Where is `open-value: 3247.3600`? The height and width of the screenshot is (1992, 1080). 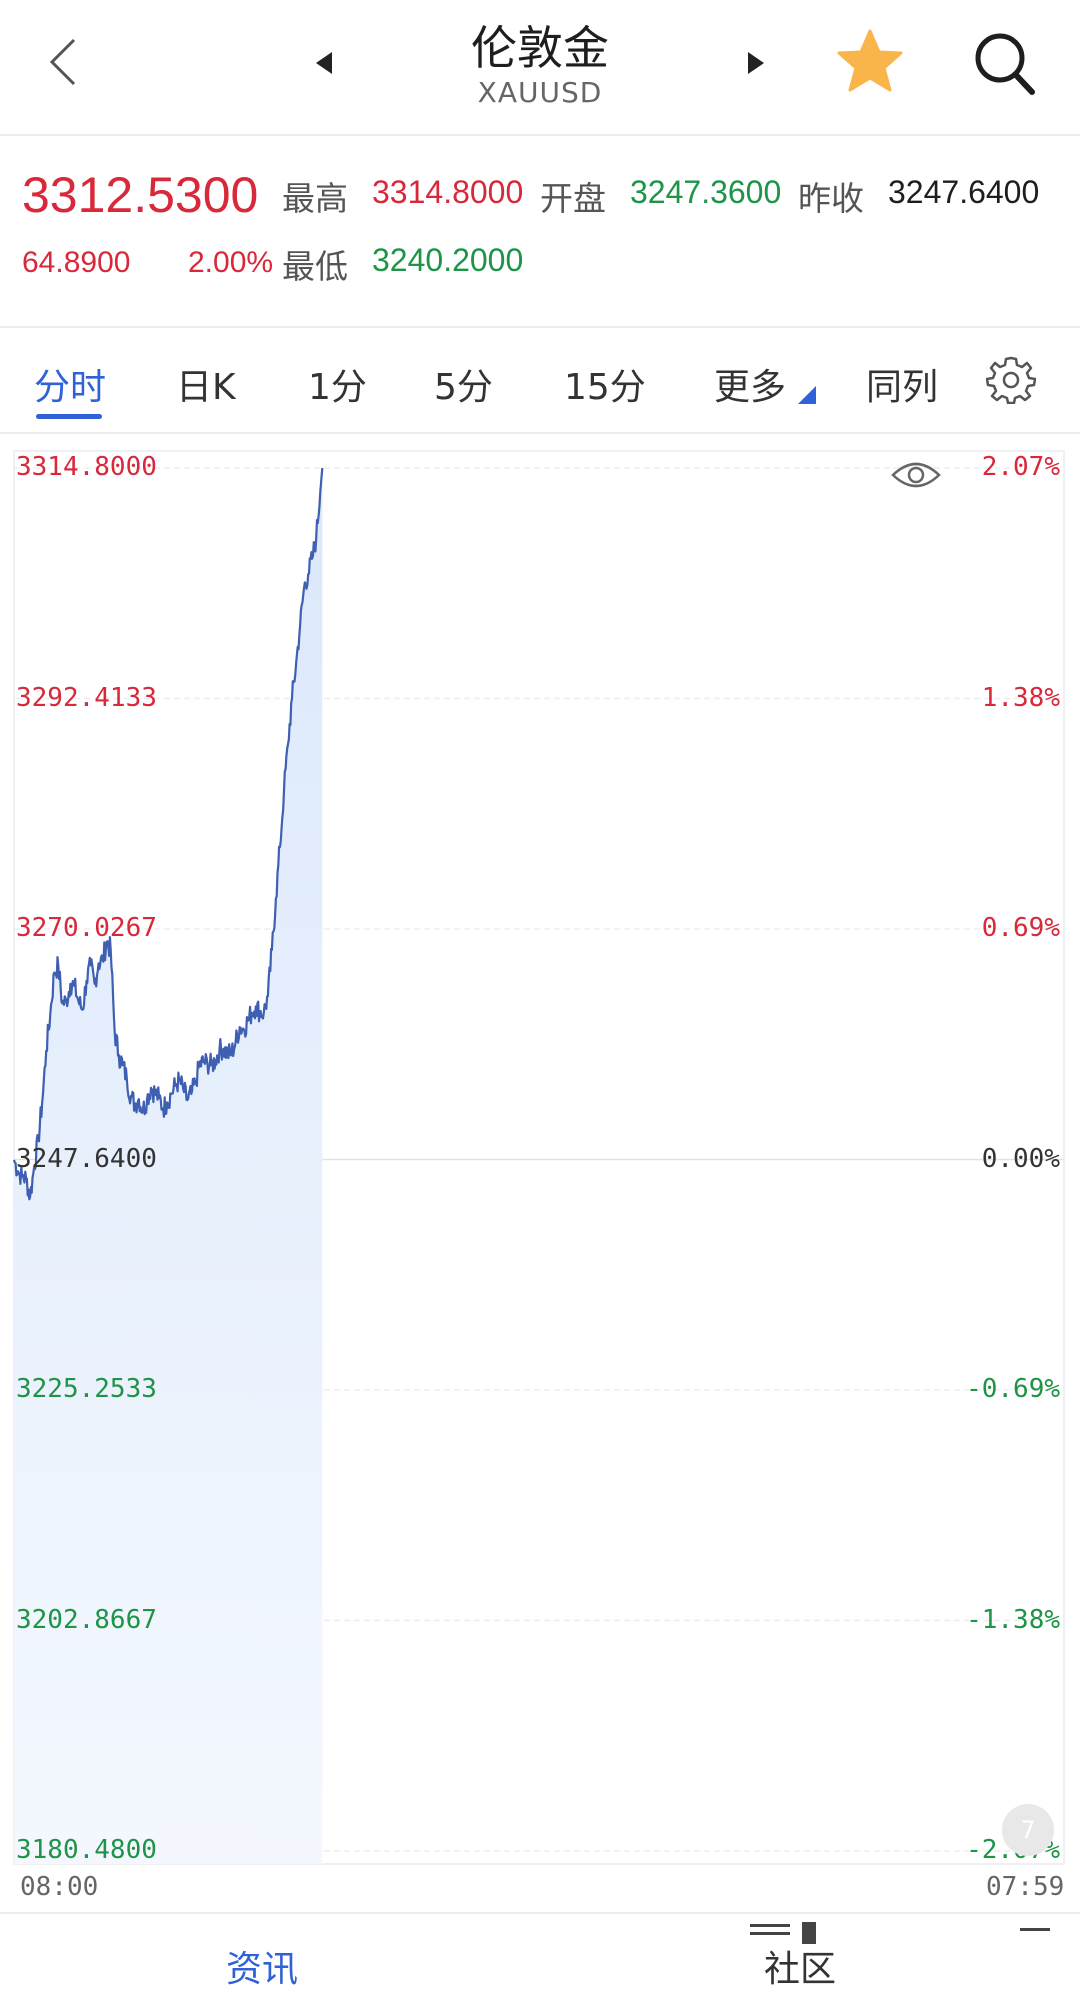
open-value: 3247.3600 is located at coordinates (706, 192).